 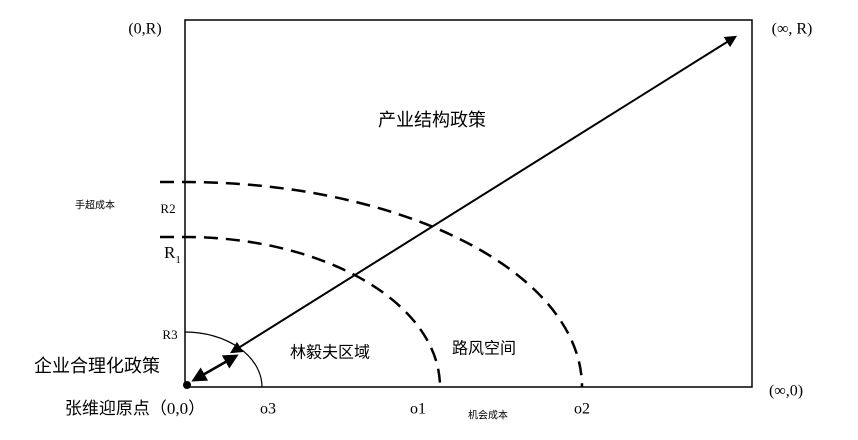 What do you see at coordinates (330, 353) in the screenshot?
I see `region-label: 林毅夫区域` at bounding box center [330, 353].